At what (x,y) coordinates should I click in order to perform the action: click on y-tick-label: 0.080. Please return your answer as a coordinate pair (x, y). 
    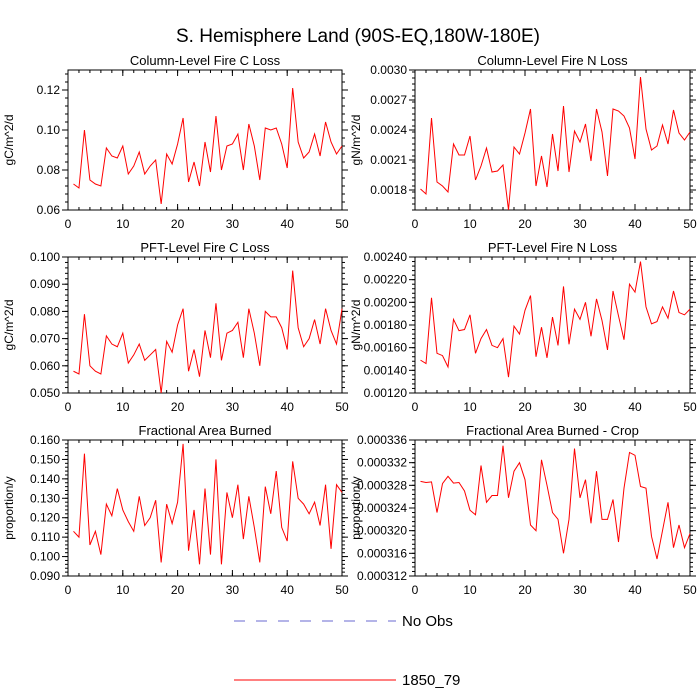
    Looking at the image, I should click on (45, 311).